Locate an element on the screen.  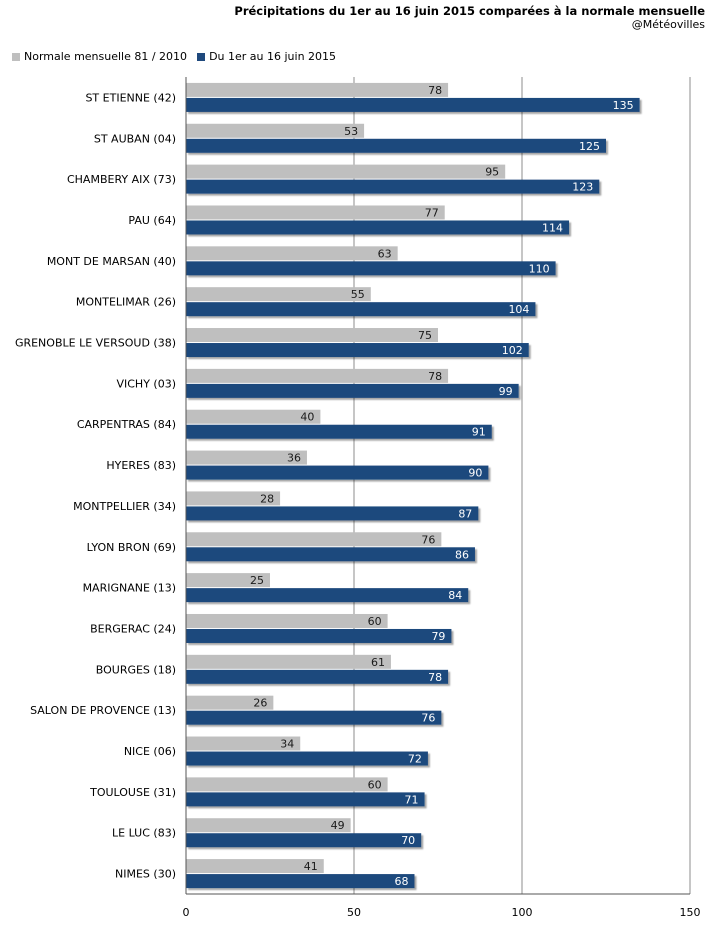
data-label-normale-3: 77 is located at coordinates (432, 212).